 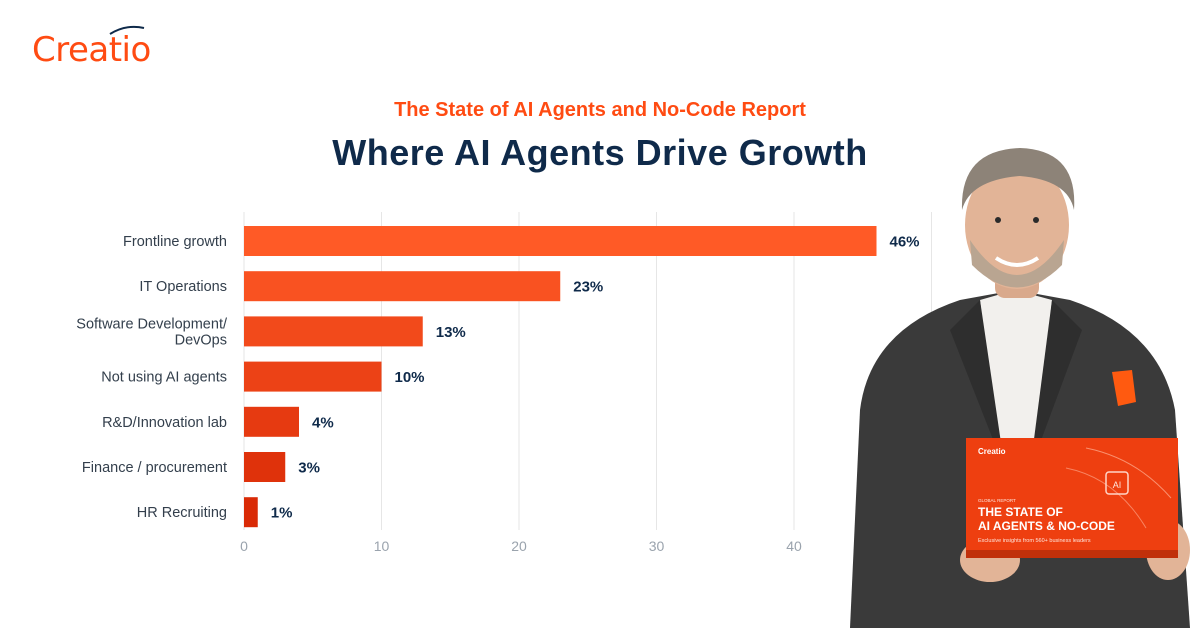 What do you see at coordinates (794, 546) in the screenshot?
I see `x-tick-label: 40` at bounding box center [794, 546].